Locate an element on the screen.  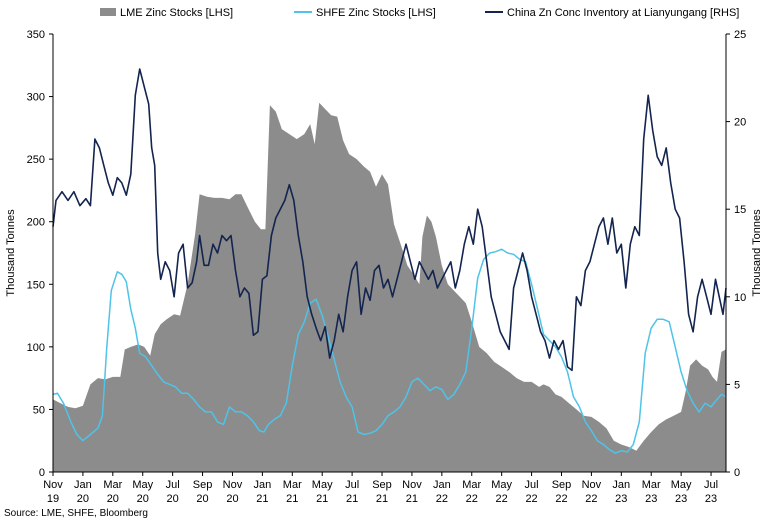
y-right-tick-label: 0 is located at coordinates (737, 473).